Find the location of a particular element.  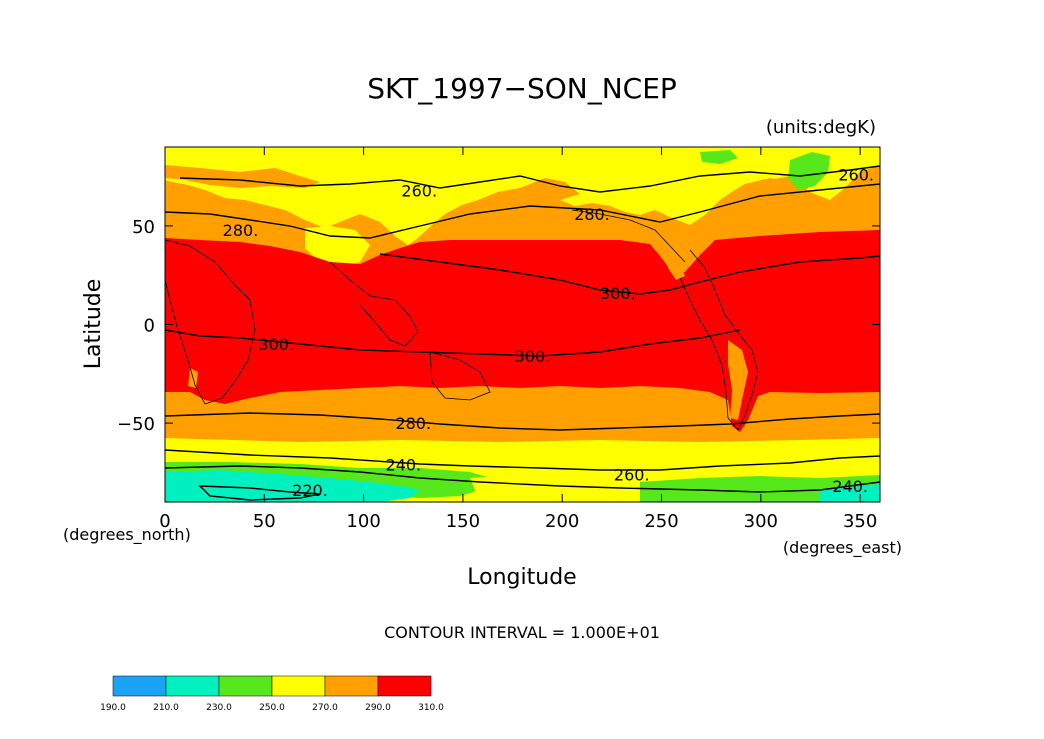

units-note: (units:degK) is located at coordinates (821, 127).